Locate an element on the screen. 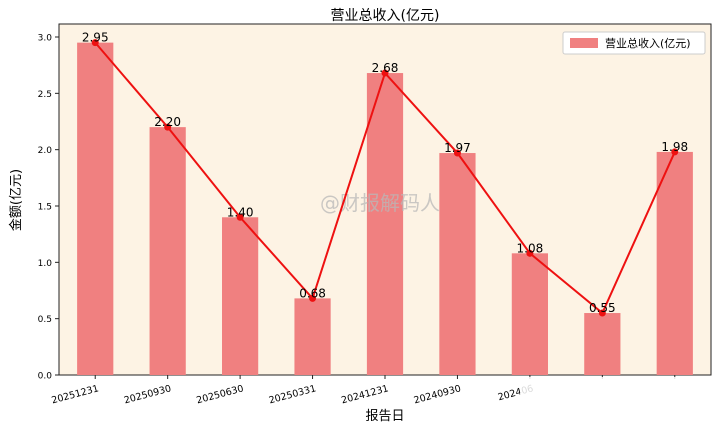 The image size is (719, 428). legend-swatch is located at coordinates (584, 43).